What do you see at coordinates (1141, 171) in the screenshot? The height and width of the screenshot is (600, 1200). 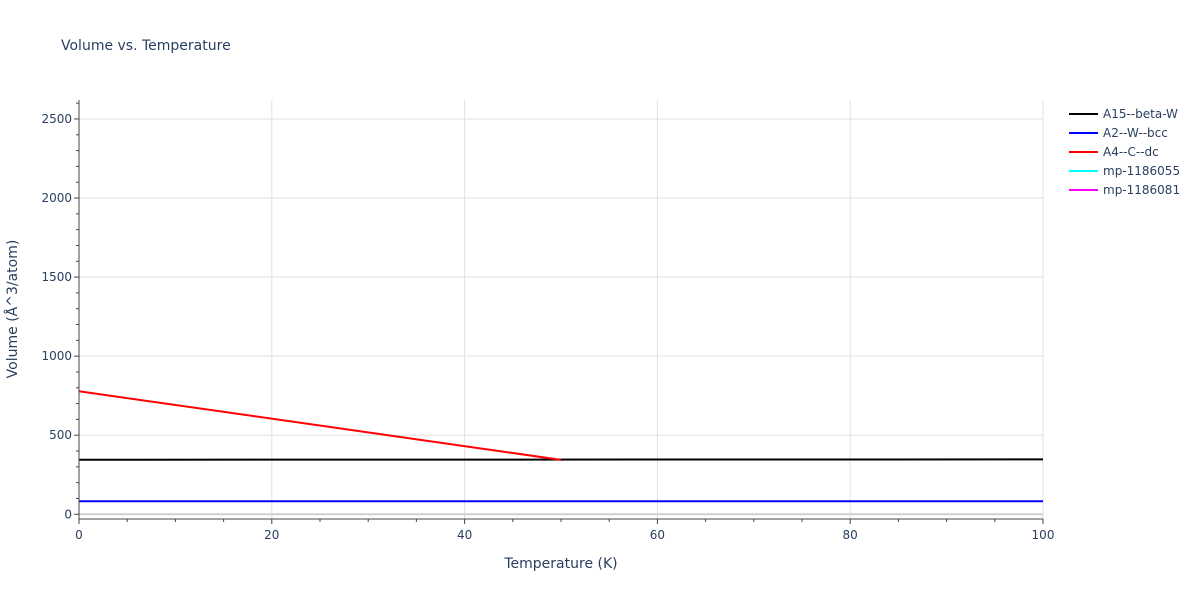 I see `legend-label: mp-1186055` at bounding box center [1141, 171].